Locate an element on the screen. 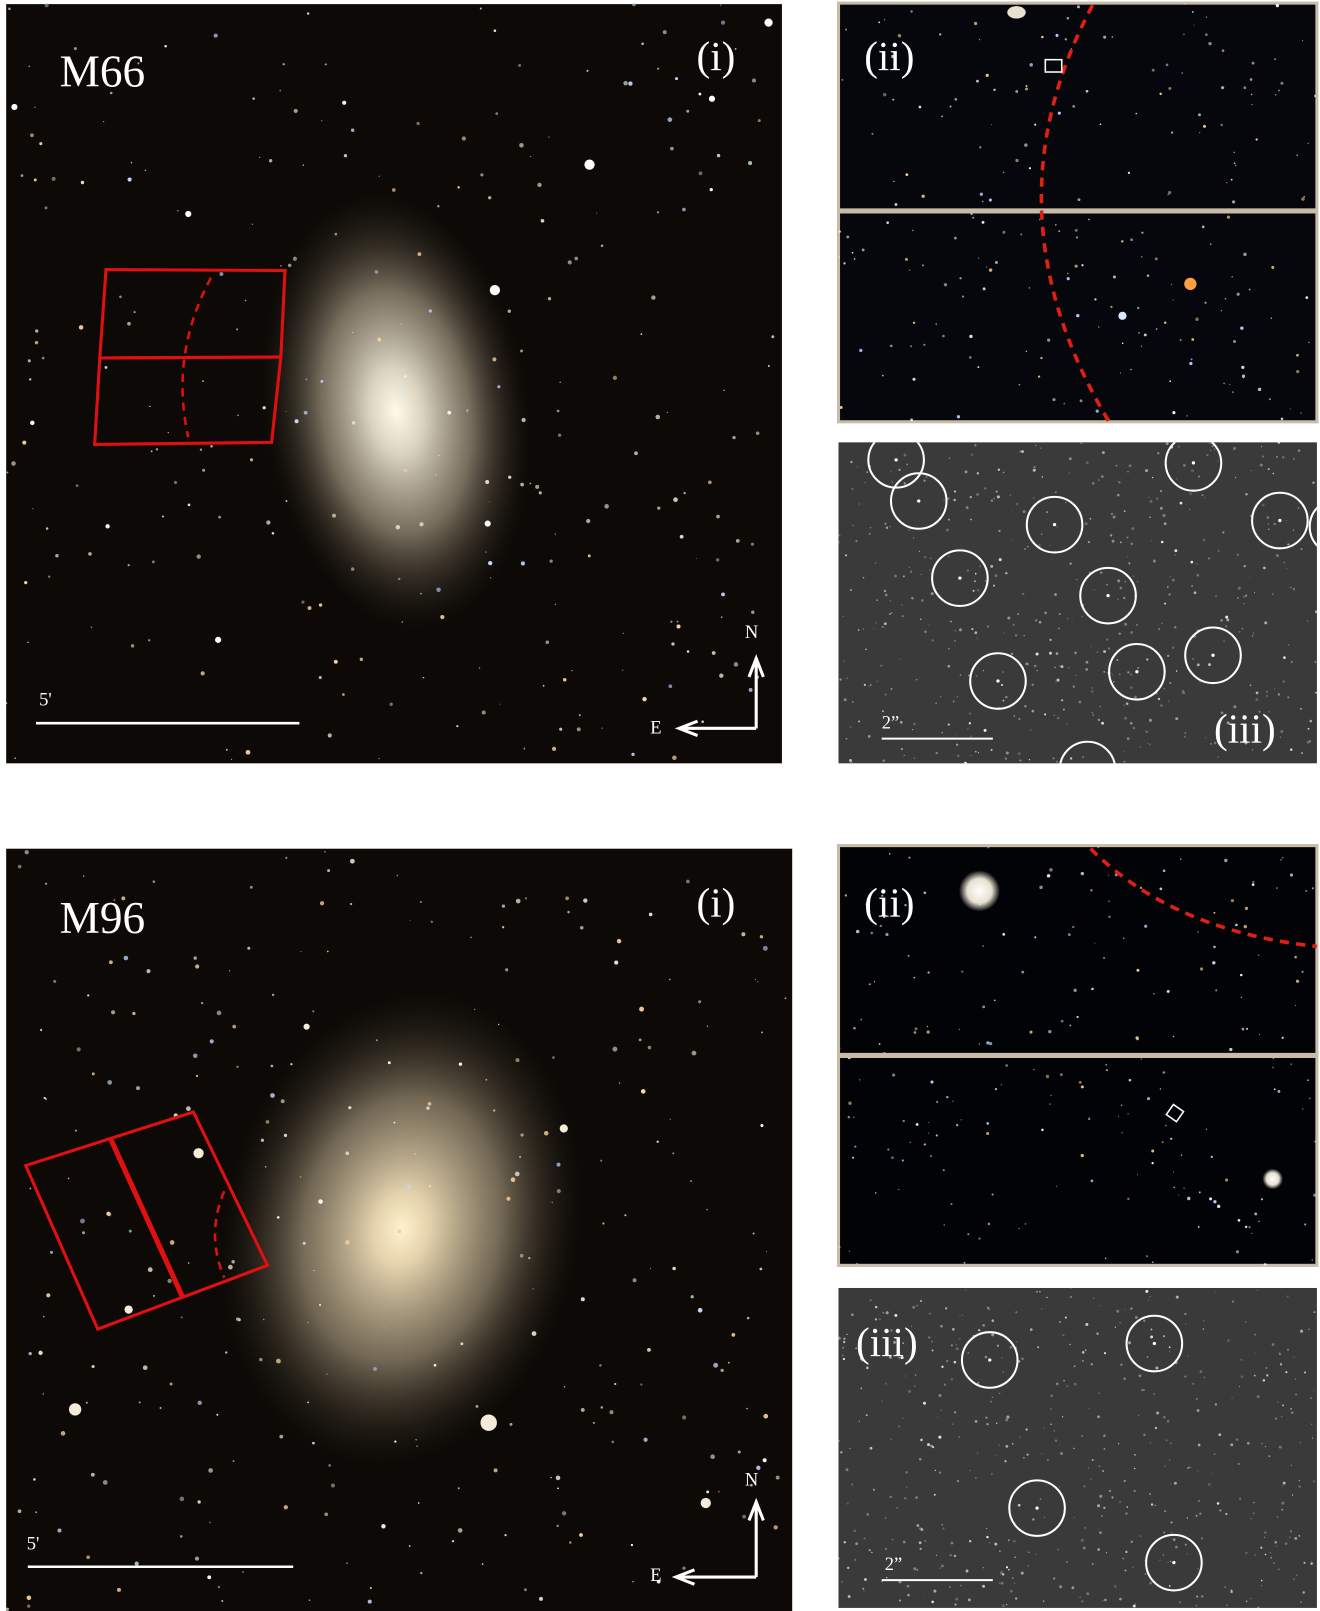 This screenshot has width=1320, height=1611. footprint-divider is located at coordinates (147, 1219).